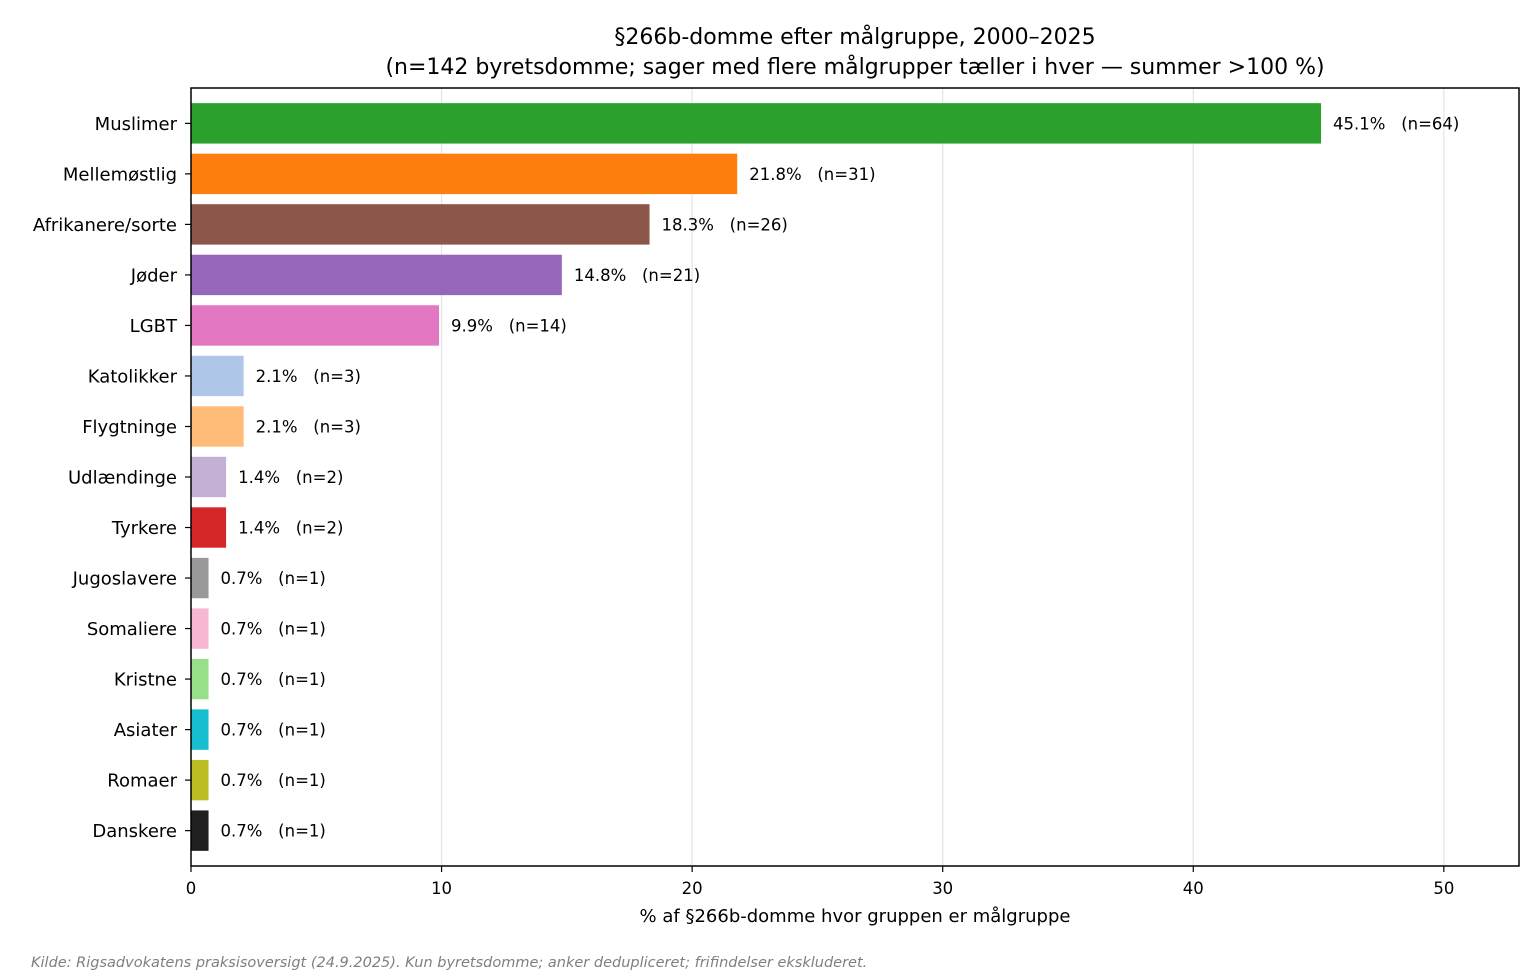 This screenshot has height=980, width=1540. Describe the element at coordinates (1396, 123) in the screenshot. I see `value-label: 45.1% (n=64)` at that location.